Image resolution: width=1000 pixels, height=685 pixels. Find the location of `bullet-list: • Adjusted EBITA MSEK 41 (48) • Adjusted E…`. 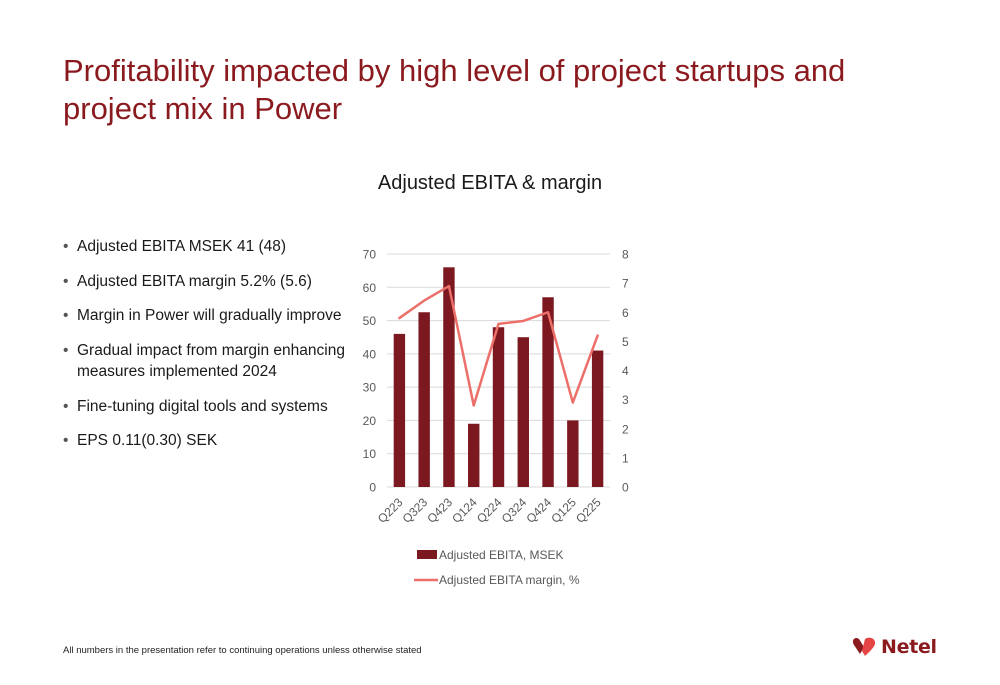

bullet-list: • Adjusted EBITA MSEK 41 (48) • Adjusted E… is located at coordinates (213, 350).